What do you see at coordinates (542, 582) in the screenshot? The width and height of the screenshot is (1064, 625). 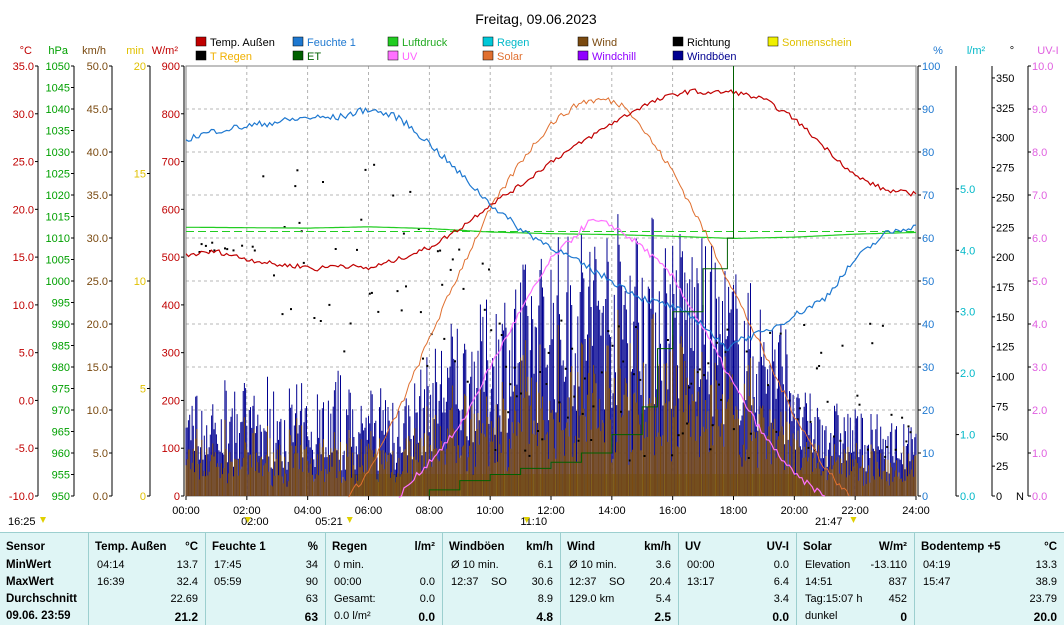 I see `stats-cell: 30.6` at bounding box center [542, 582].